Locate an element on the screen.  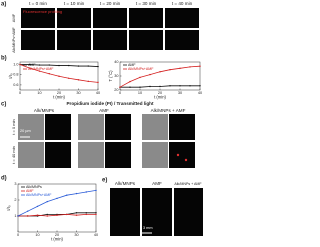
legend-label: Alk/MNPs is located at coordinates (34, 187).